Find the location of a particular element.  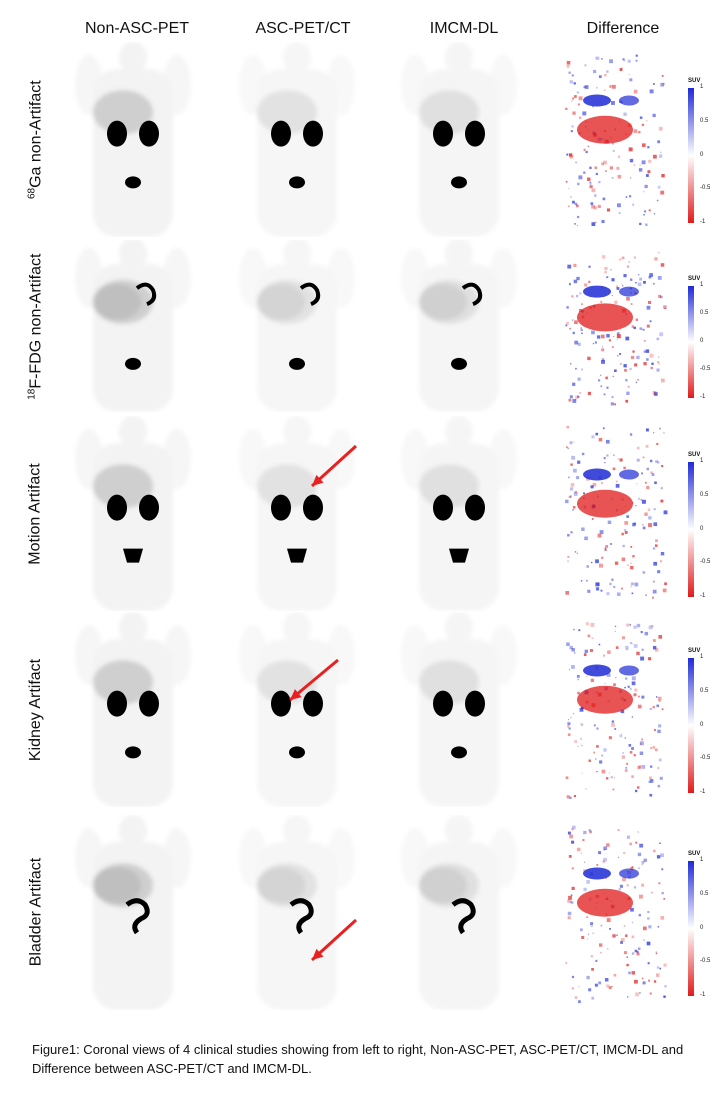

colorbar-row-2: SUV 1 0.5 0 -0.5 -1 is located at coordinates (704, 339).